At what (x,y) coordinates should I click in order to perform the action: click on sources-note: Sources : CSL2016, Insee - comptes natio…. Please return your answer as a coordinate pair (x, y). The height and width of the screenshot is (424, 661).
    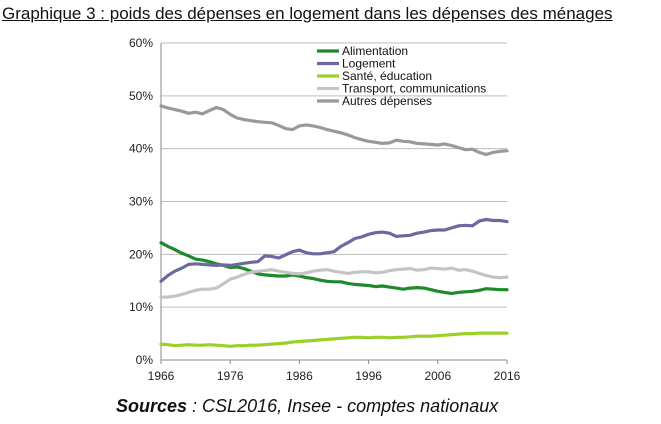
    Looking at the image, I should click on (307, 406).